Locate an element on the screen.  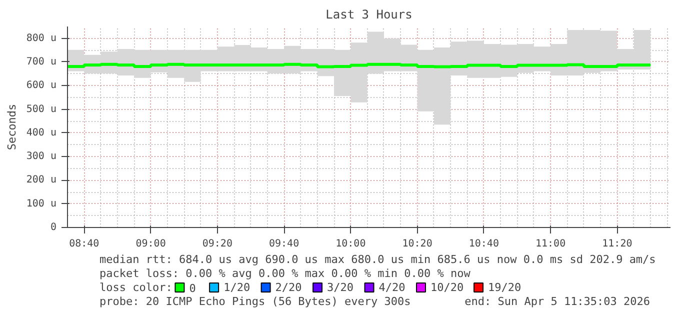
y-tick-label: 100 u is located at coordinates (41, 204).